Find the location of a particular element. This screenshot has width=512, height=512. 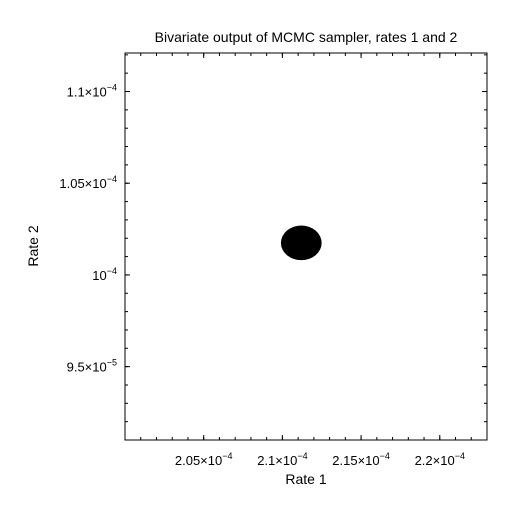

y-tick-label: 1.05×10⁻⁴ is located at coordinates (88, 182).